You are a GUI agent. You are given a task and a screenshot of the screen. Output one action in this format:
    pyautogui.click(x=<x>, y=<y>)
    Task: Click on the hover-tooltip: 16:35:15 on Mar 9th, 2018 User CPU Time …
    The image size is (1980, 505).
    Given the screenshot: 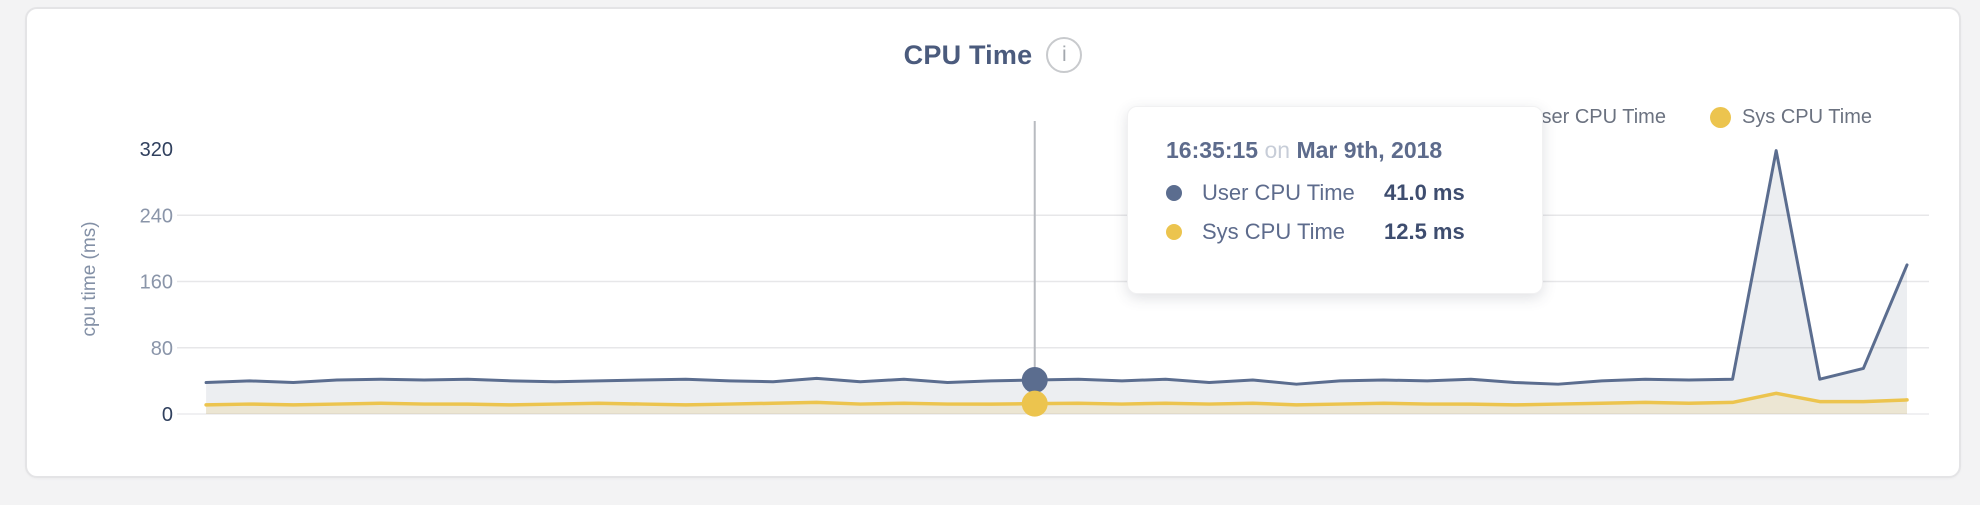 What is the action you would take?
    pyautogui.click(x=1335, y=200)
    